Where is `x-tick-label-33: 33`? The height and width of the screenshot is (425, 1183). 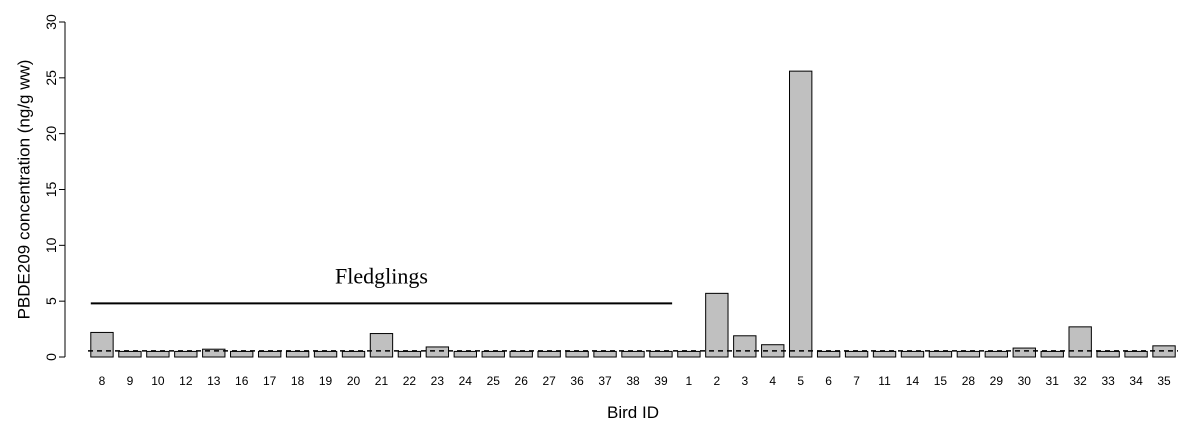 x-tick-label-33: 33 is located at coordinates (1108, 381).